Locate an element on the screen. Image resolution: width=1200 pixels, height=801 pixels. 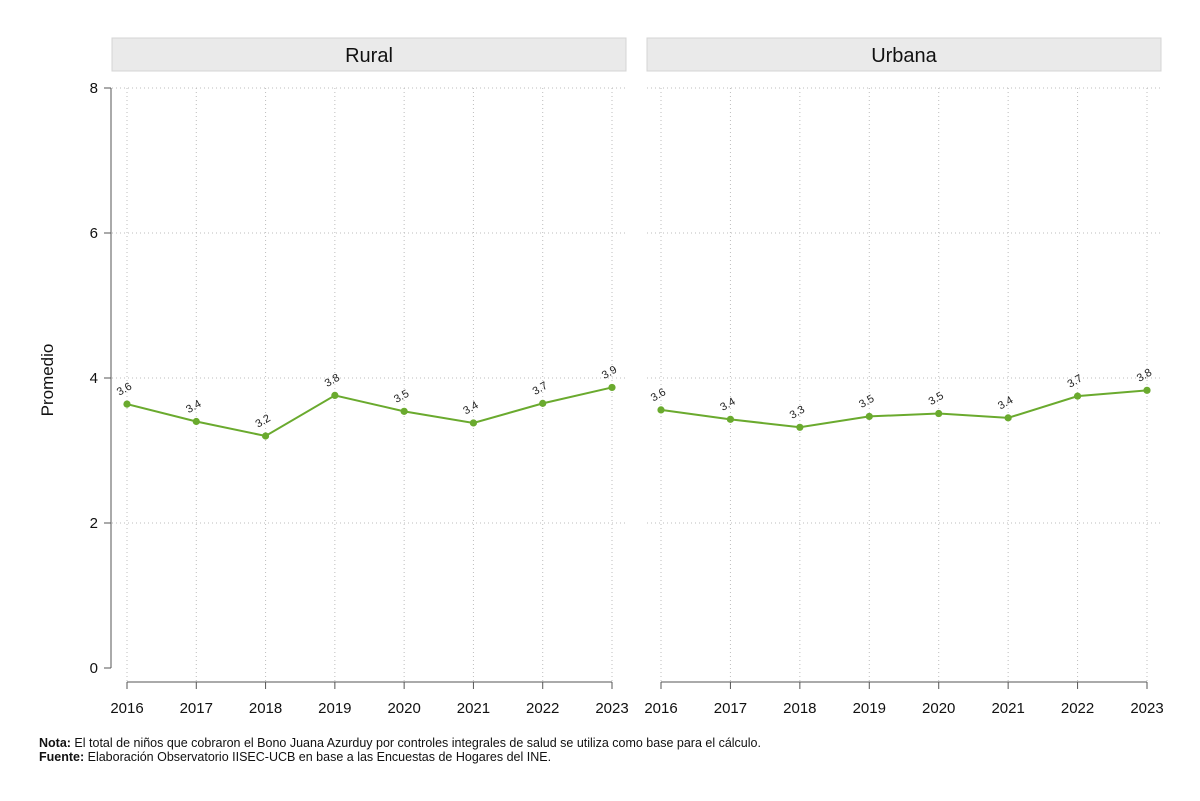
x-tick-label-rural-2019: 2019 is located at coordinates (334, 708).